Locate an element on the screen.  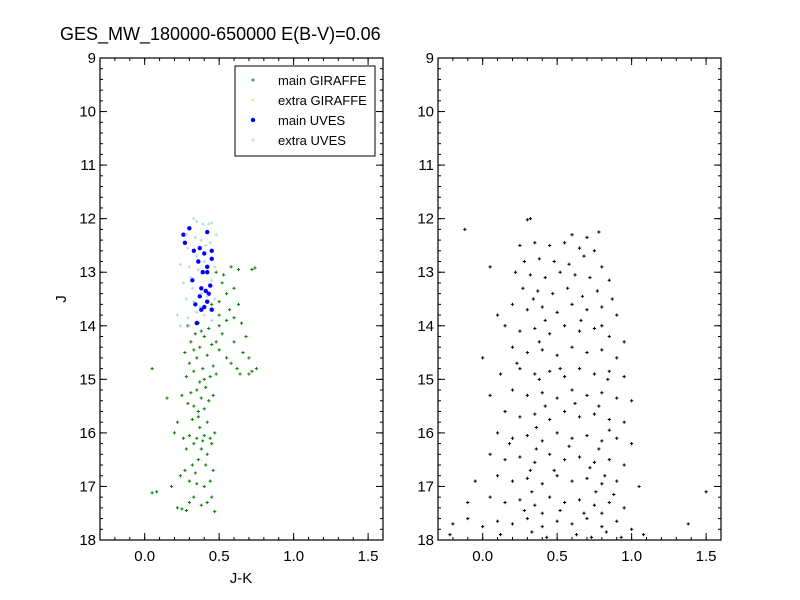
x-tick-label: 0.0 is located at coordinates (482, 556).